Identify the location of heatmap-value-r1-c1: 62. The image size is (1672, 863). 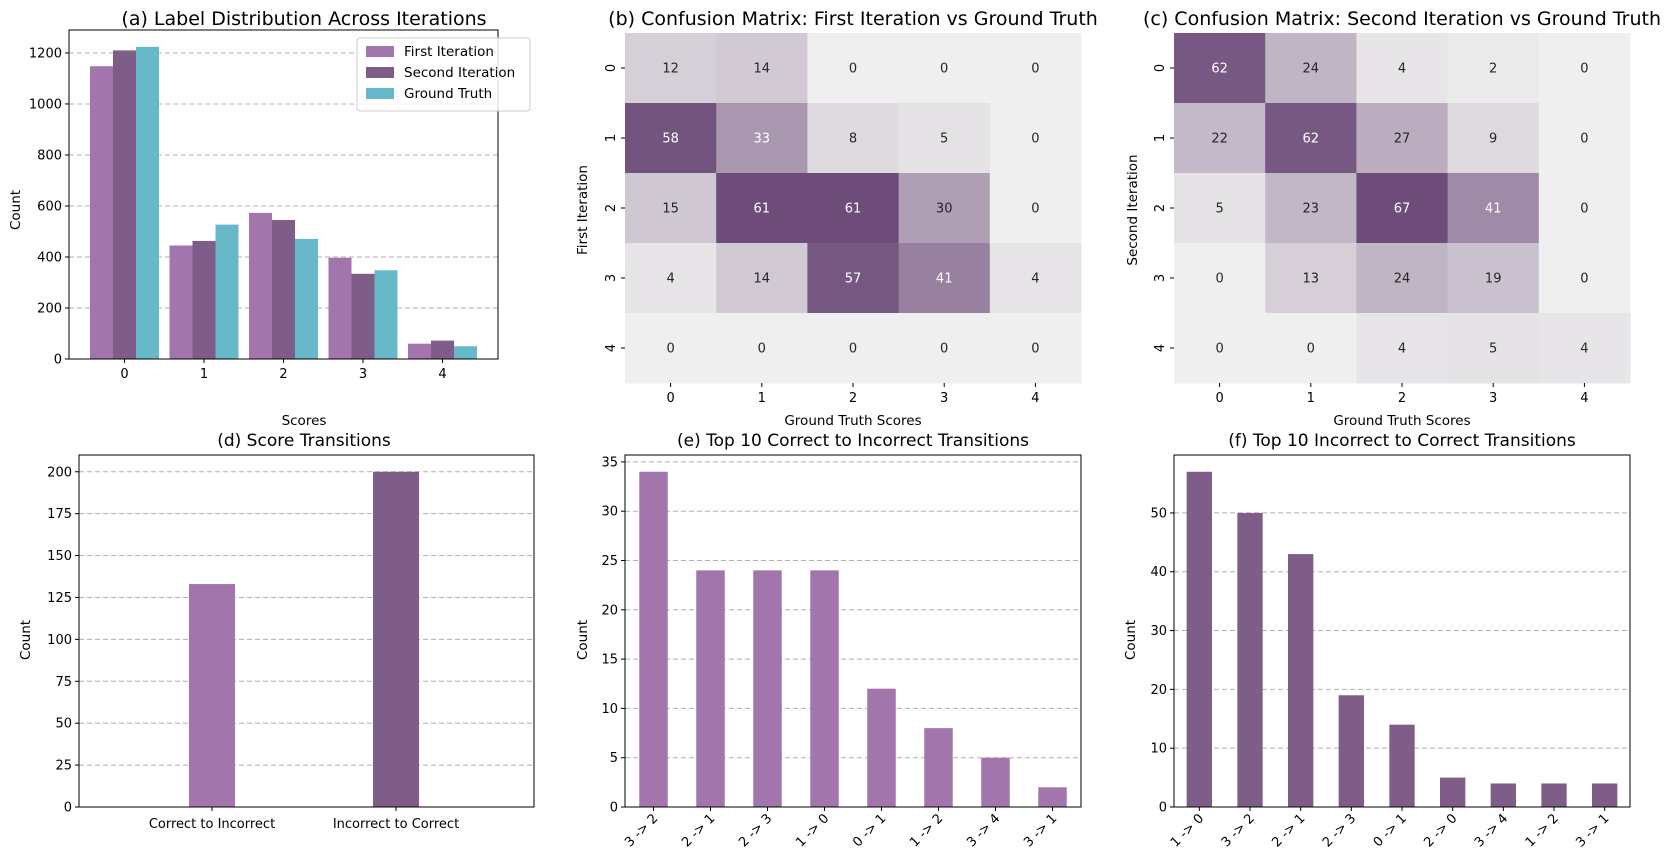
(1311, 139).